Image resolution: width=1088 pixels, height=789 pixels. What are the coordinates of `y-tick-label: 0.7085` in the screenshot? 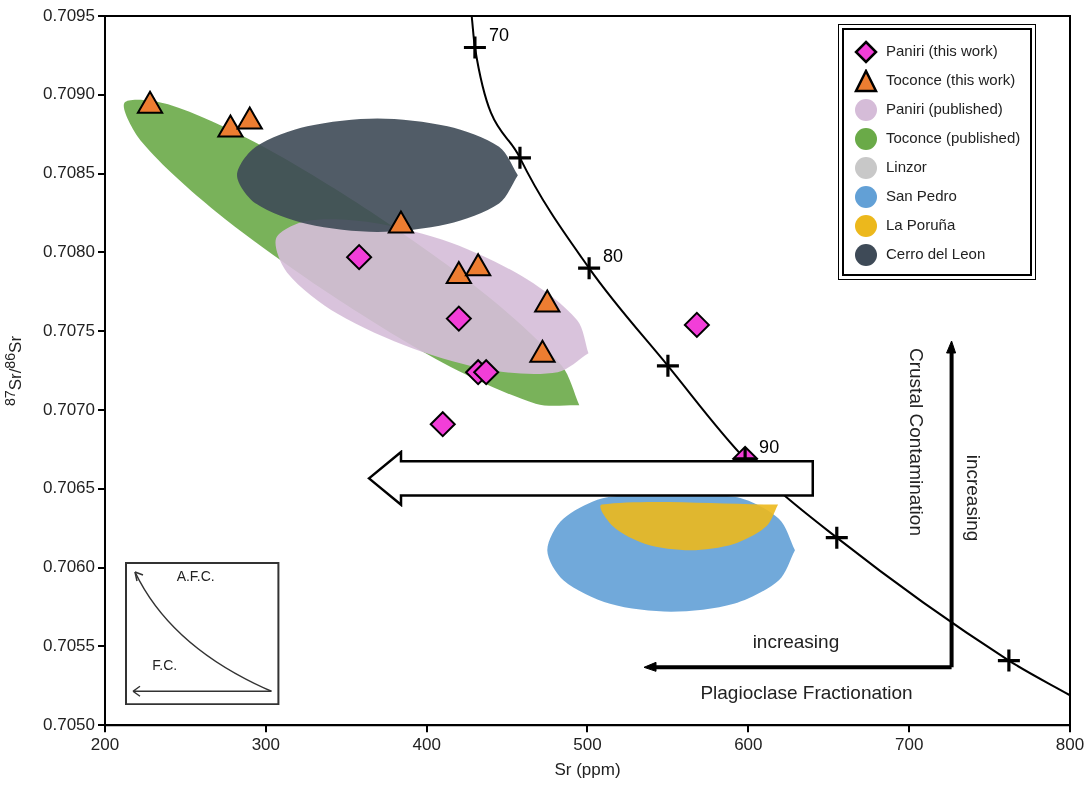 It's located at (69, 173).